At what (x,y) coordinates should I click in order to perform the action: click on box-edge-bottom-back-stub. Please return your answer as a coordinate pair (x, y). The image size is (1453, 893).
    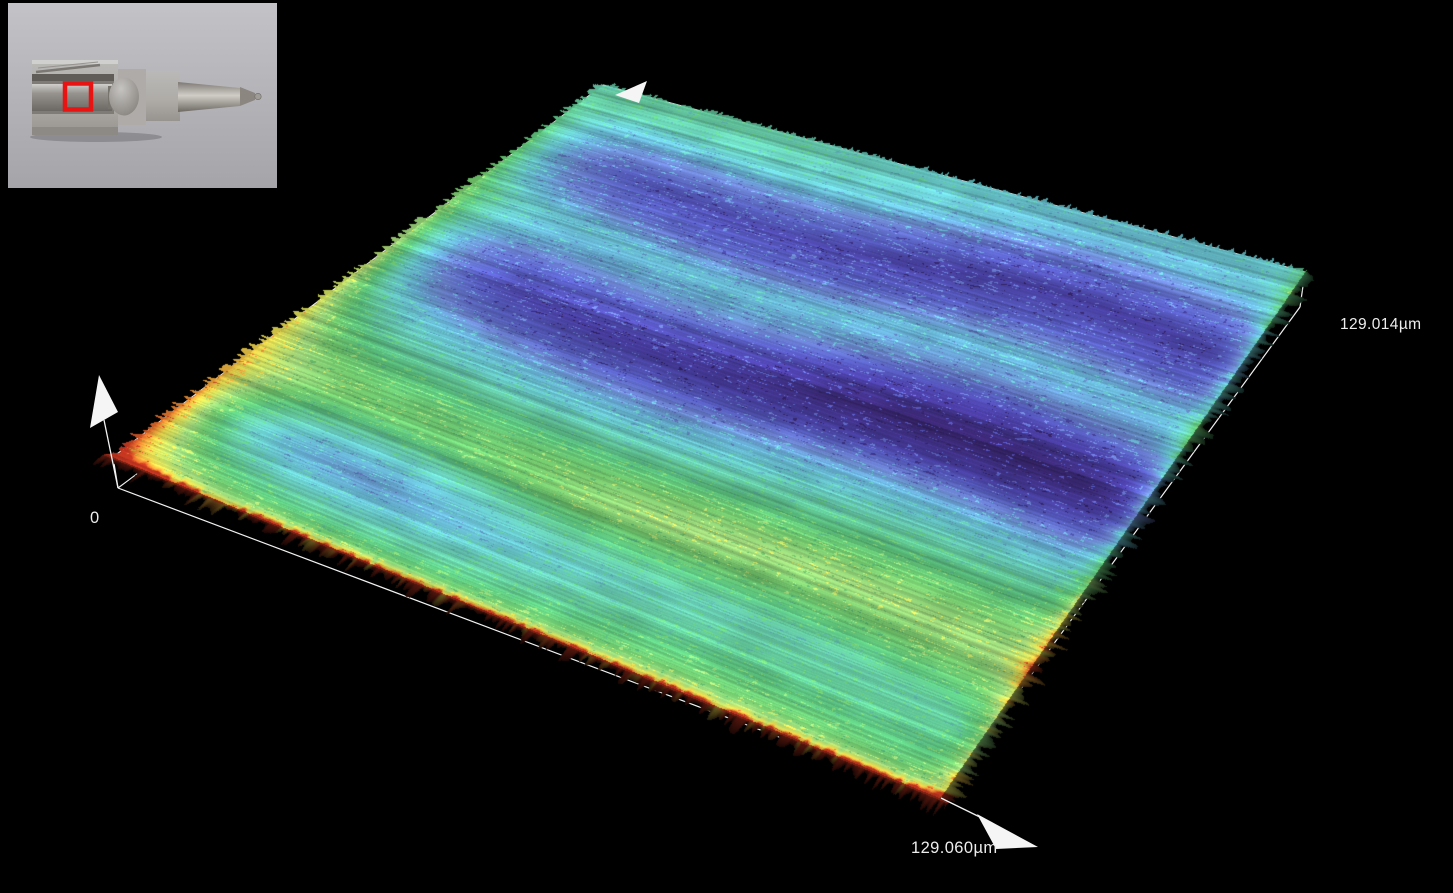
    Looking at the image, I should click on (152, 462).